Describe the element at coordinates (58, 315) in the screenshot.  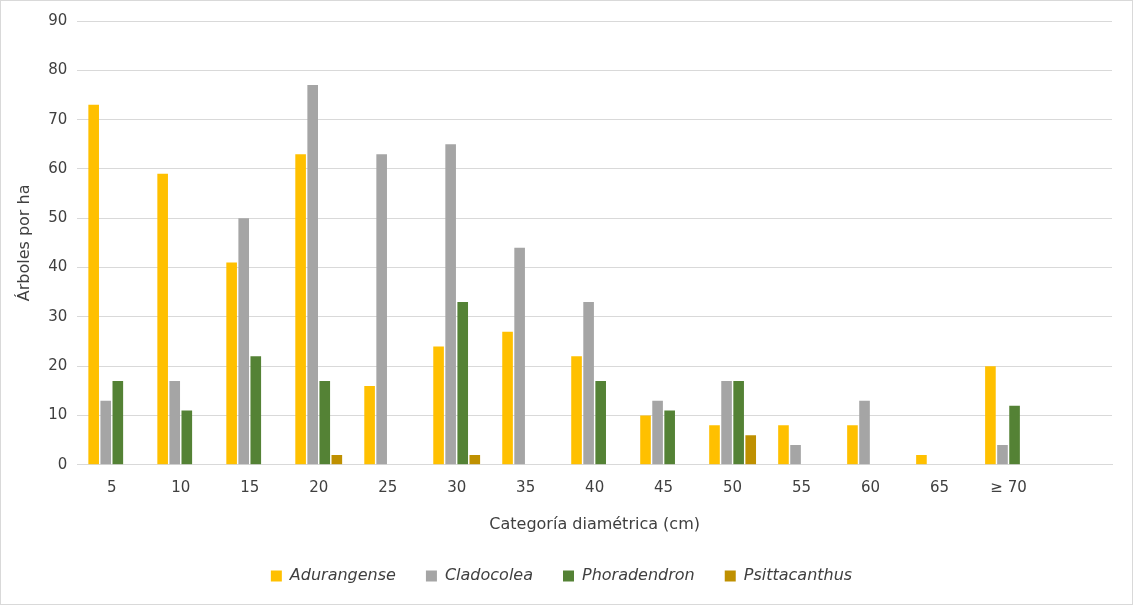
I see `y-tick-label: 30` at that location.